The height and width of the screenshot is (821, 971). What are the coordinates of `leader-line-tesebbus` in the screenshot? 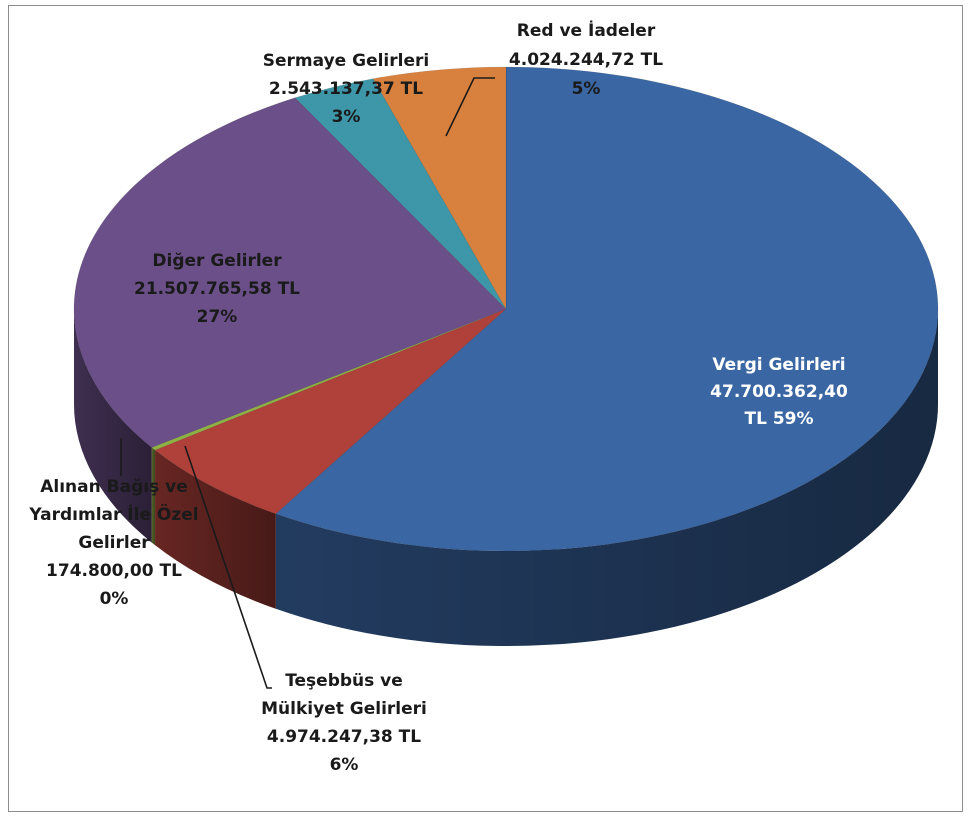 It's located at (228, 567).